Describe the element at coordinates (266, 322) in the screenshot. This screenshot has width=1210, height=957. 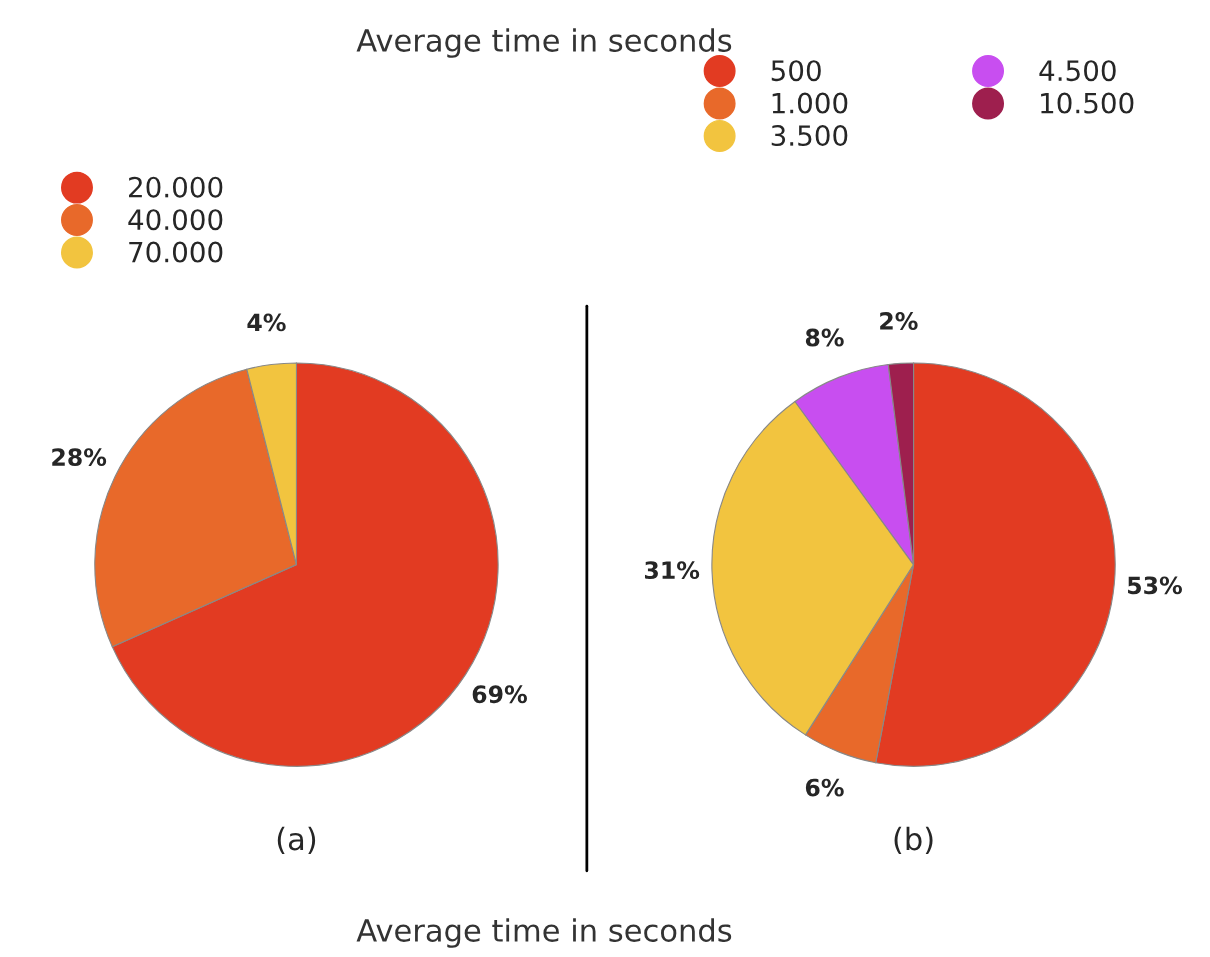
I see `data-label: 4%` at that location.